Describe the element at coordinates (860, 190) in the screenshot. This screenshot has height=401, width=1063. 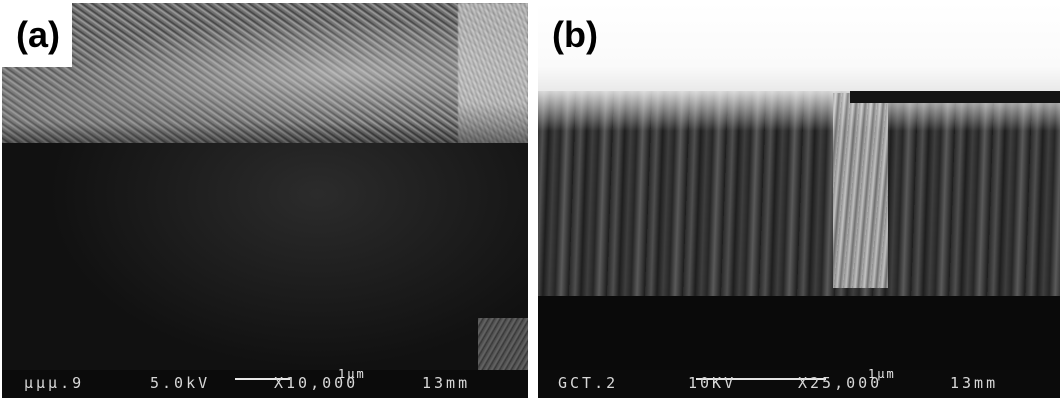
I see `bright-column` at that location.